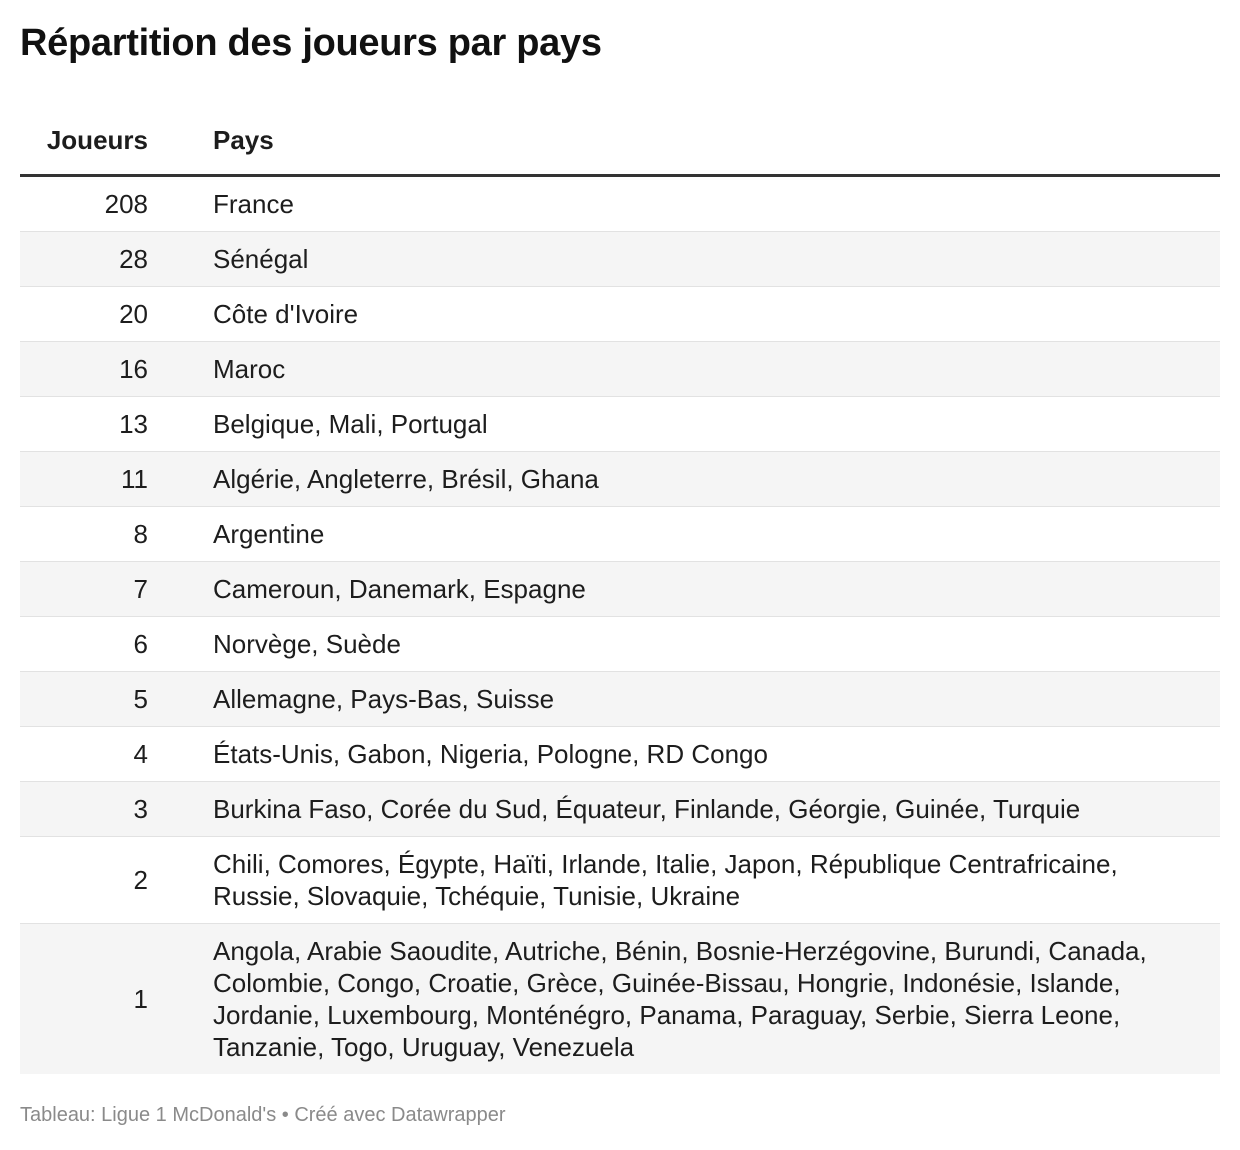 The image size is (1240, 1150). What do you see at coordinates (684, 534) in the screenshot?
I see `countries-cell: Argentine` at bounding box center [684, 534].